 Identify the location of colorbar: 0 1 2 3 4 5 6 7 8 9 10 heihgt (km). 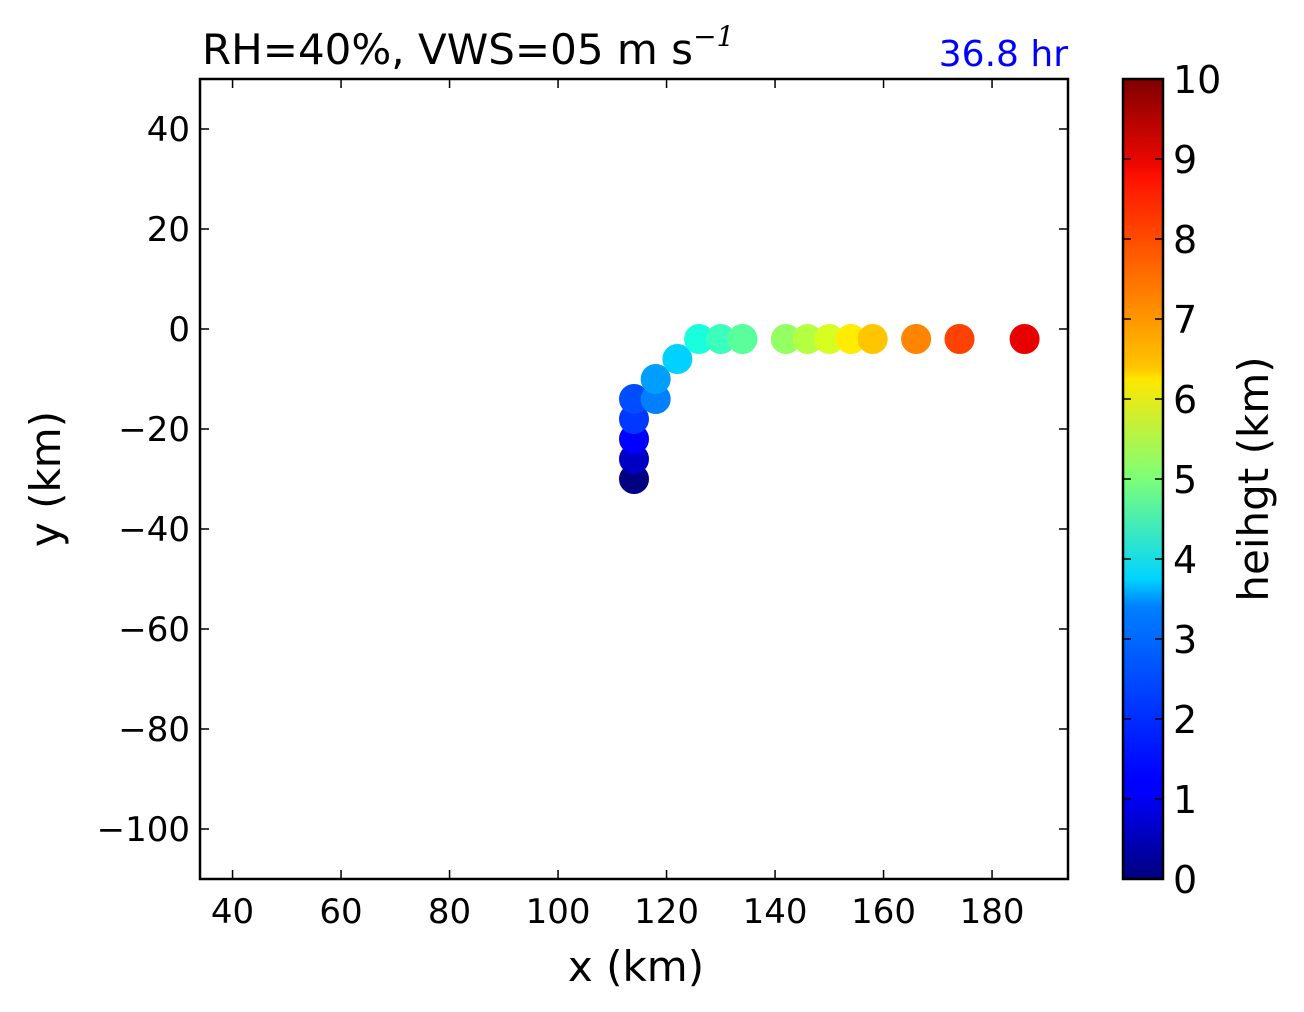
(1199, 480).